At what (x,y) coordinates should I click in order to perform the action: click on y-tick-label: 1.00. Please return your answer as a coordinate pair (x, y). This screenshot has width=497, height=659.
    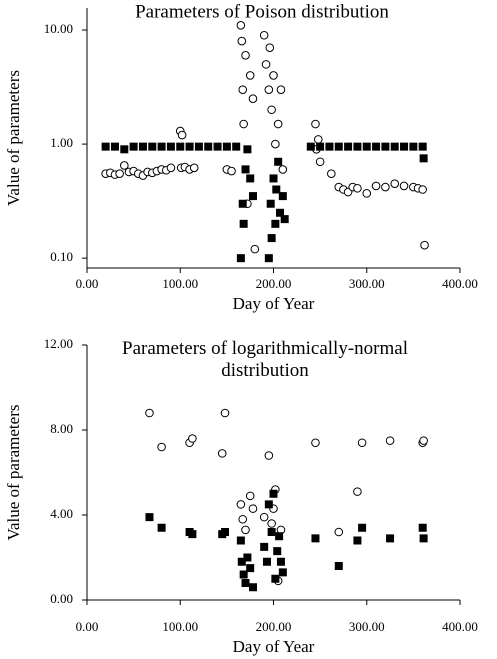
    Looking at the image, I should click on (61, 142).